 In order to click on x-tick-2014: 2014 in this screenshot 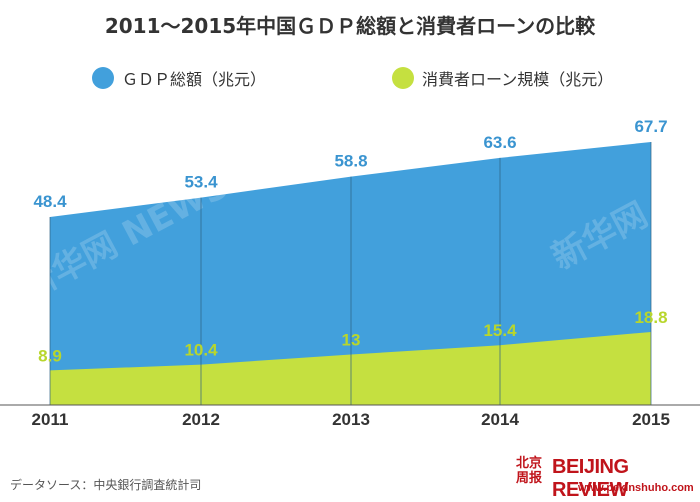, I will do `click(500, 419)`.